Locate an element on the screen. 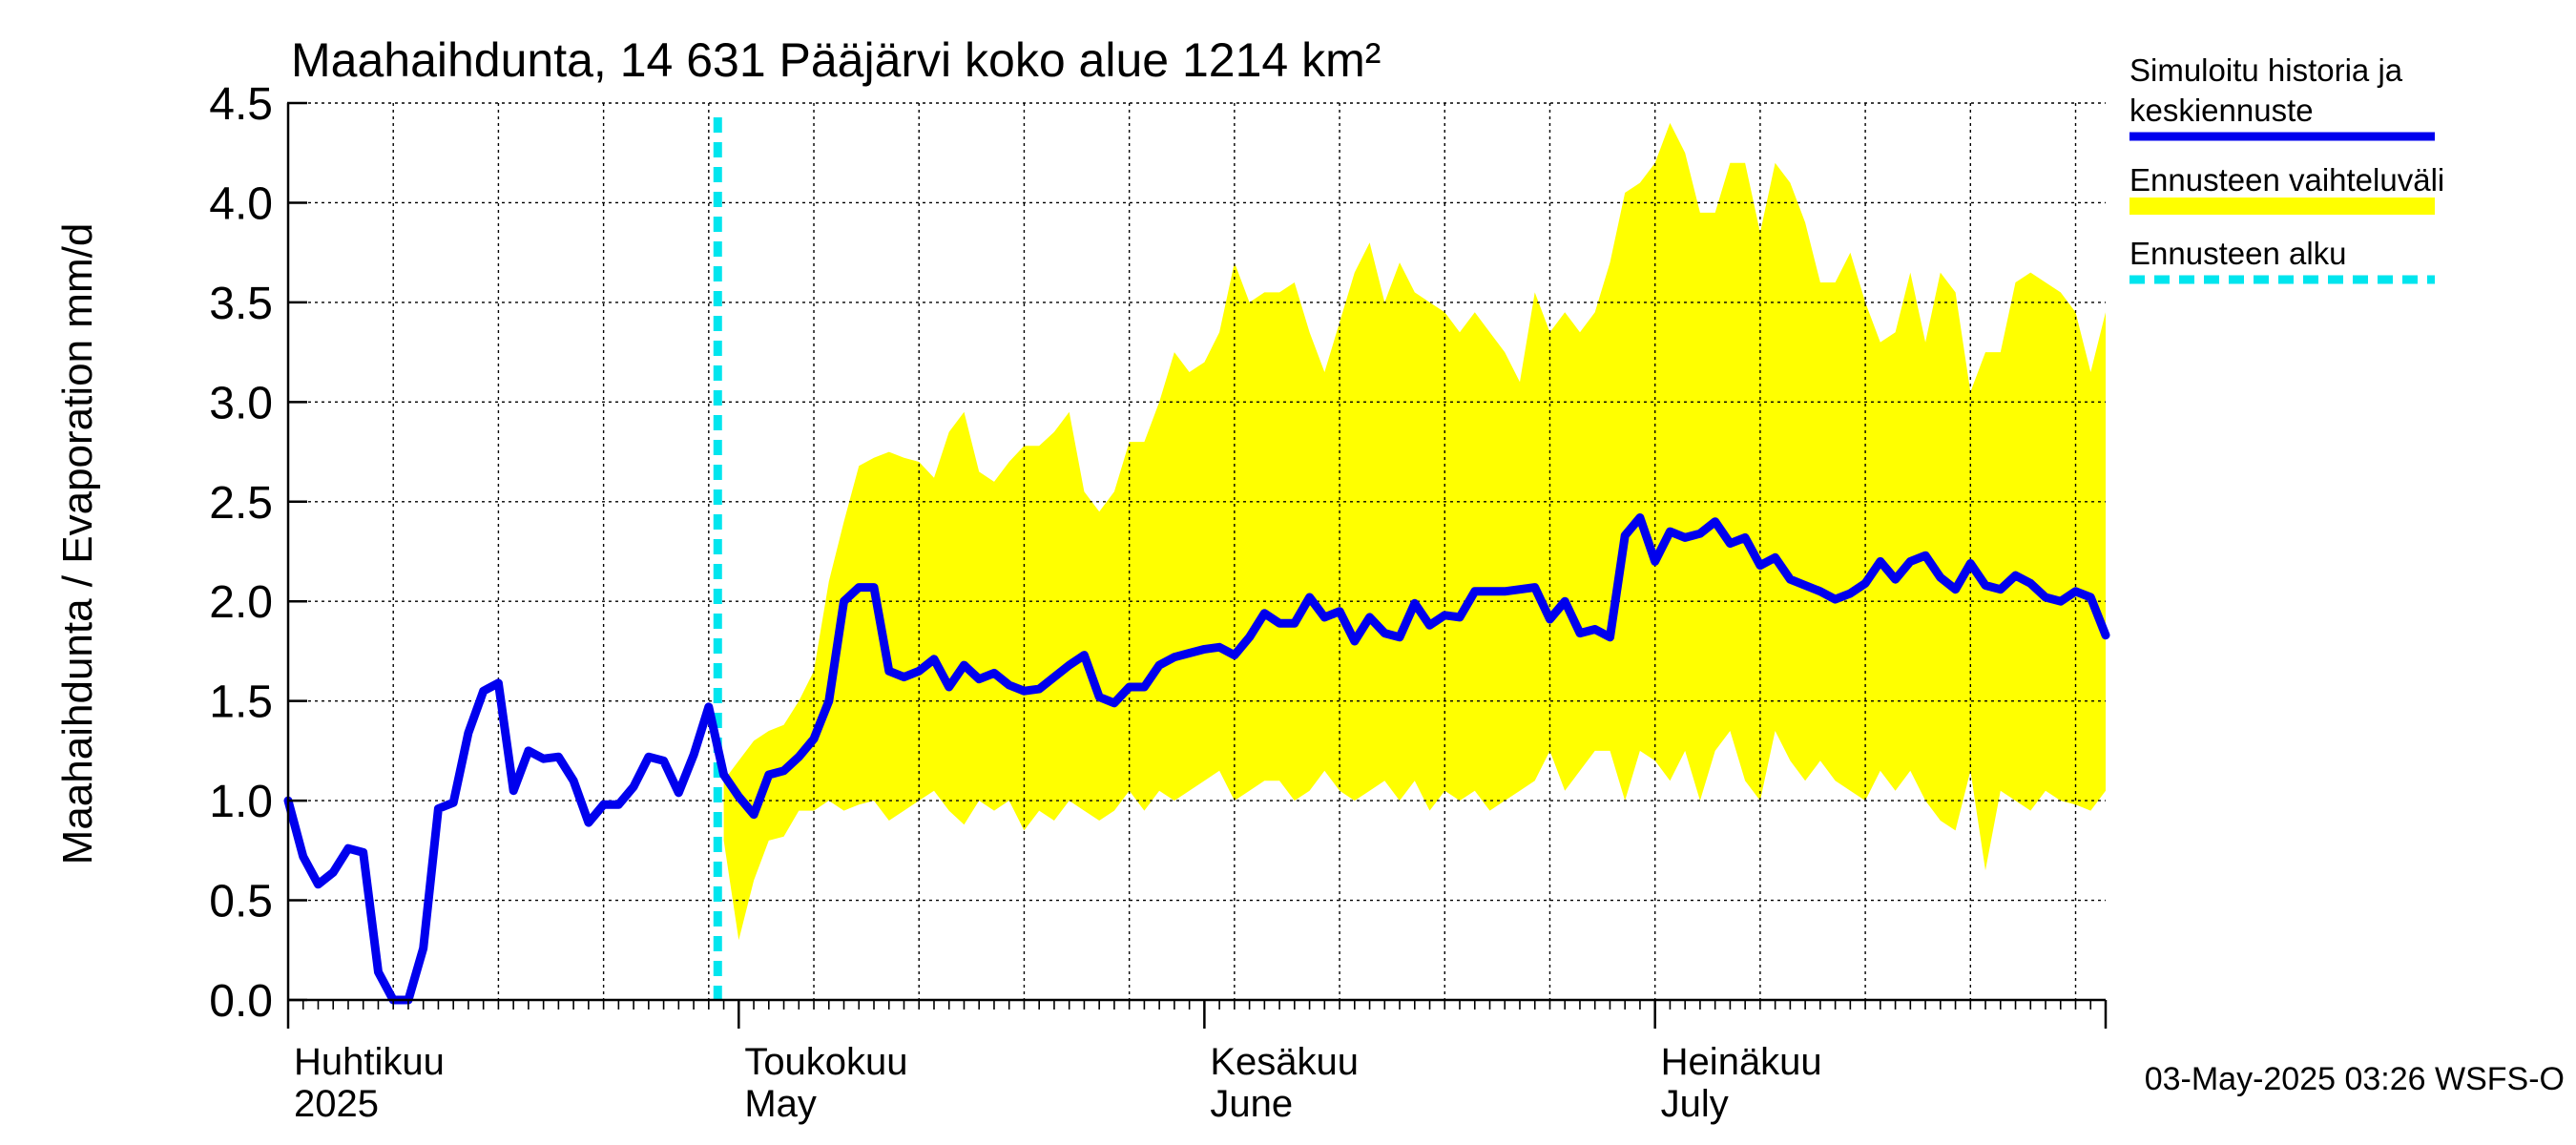  x-month-label: Heinäkuu is located at coordinates (1741, 1062).